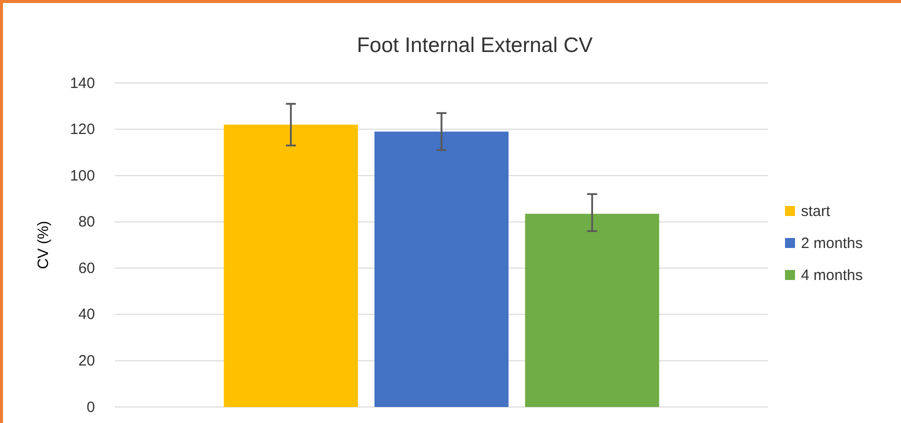 The height and width of the screenshot is (423, 901). Describe the element at coordinates (86, 361) in the screenshot. I see `y-tick-label: 20` at that location.